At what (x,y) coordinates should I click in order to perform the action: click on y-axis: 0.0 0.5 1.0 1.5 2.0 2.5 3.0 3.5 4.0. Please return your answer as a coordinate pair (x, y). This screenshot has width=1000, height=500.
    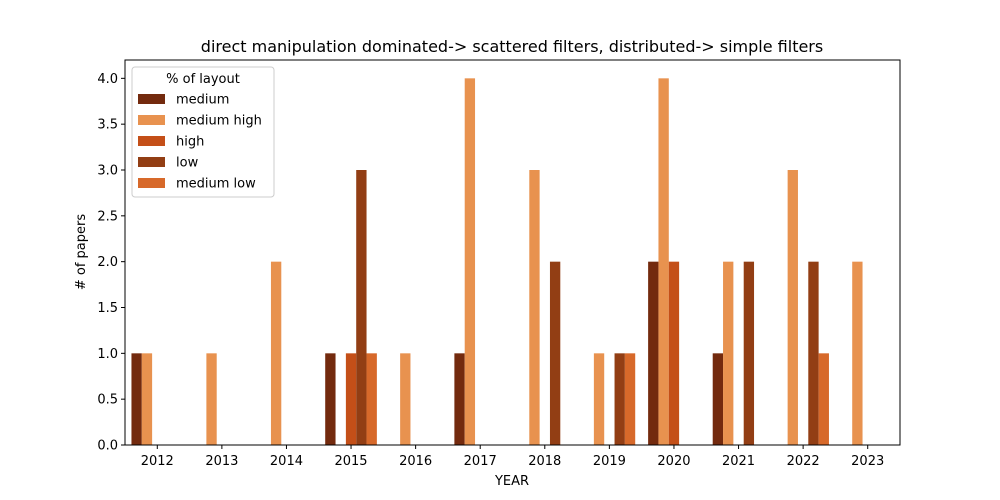
    Looking at the image, I should click on (111, 263).